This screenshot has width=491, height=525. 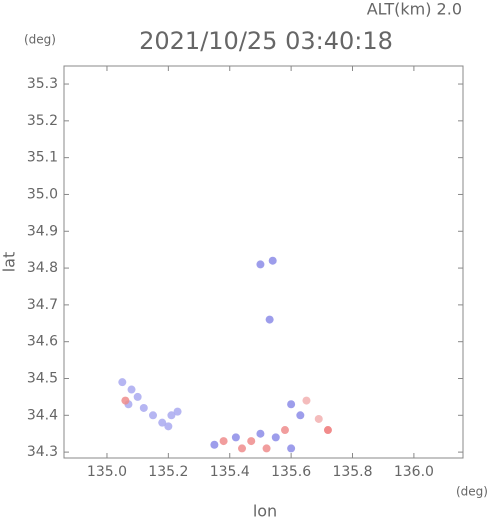 I want to click on y-tick-label: 34.4, so click(x=42, y=415).